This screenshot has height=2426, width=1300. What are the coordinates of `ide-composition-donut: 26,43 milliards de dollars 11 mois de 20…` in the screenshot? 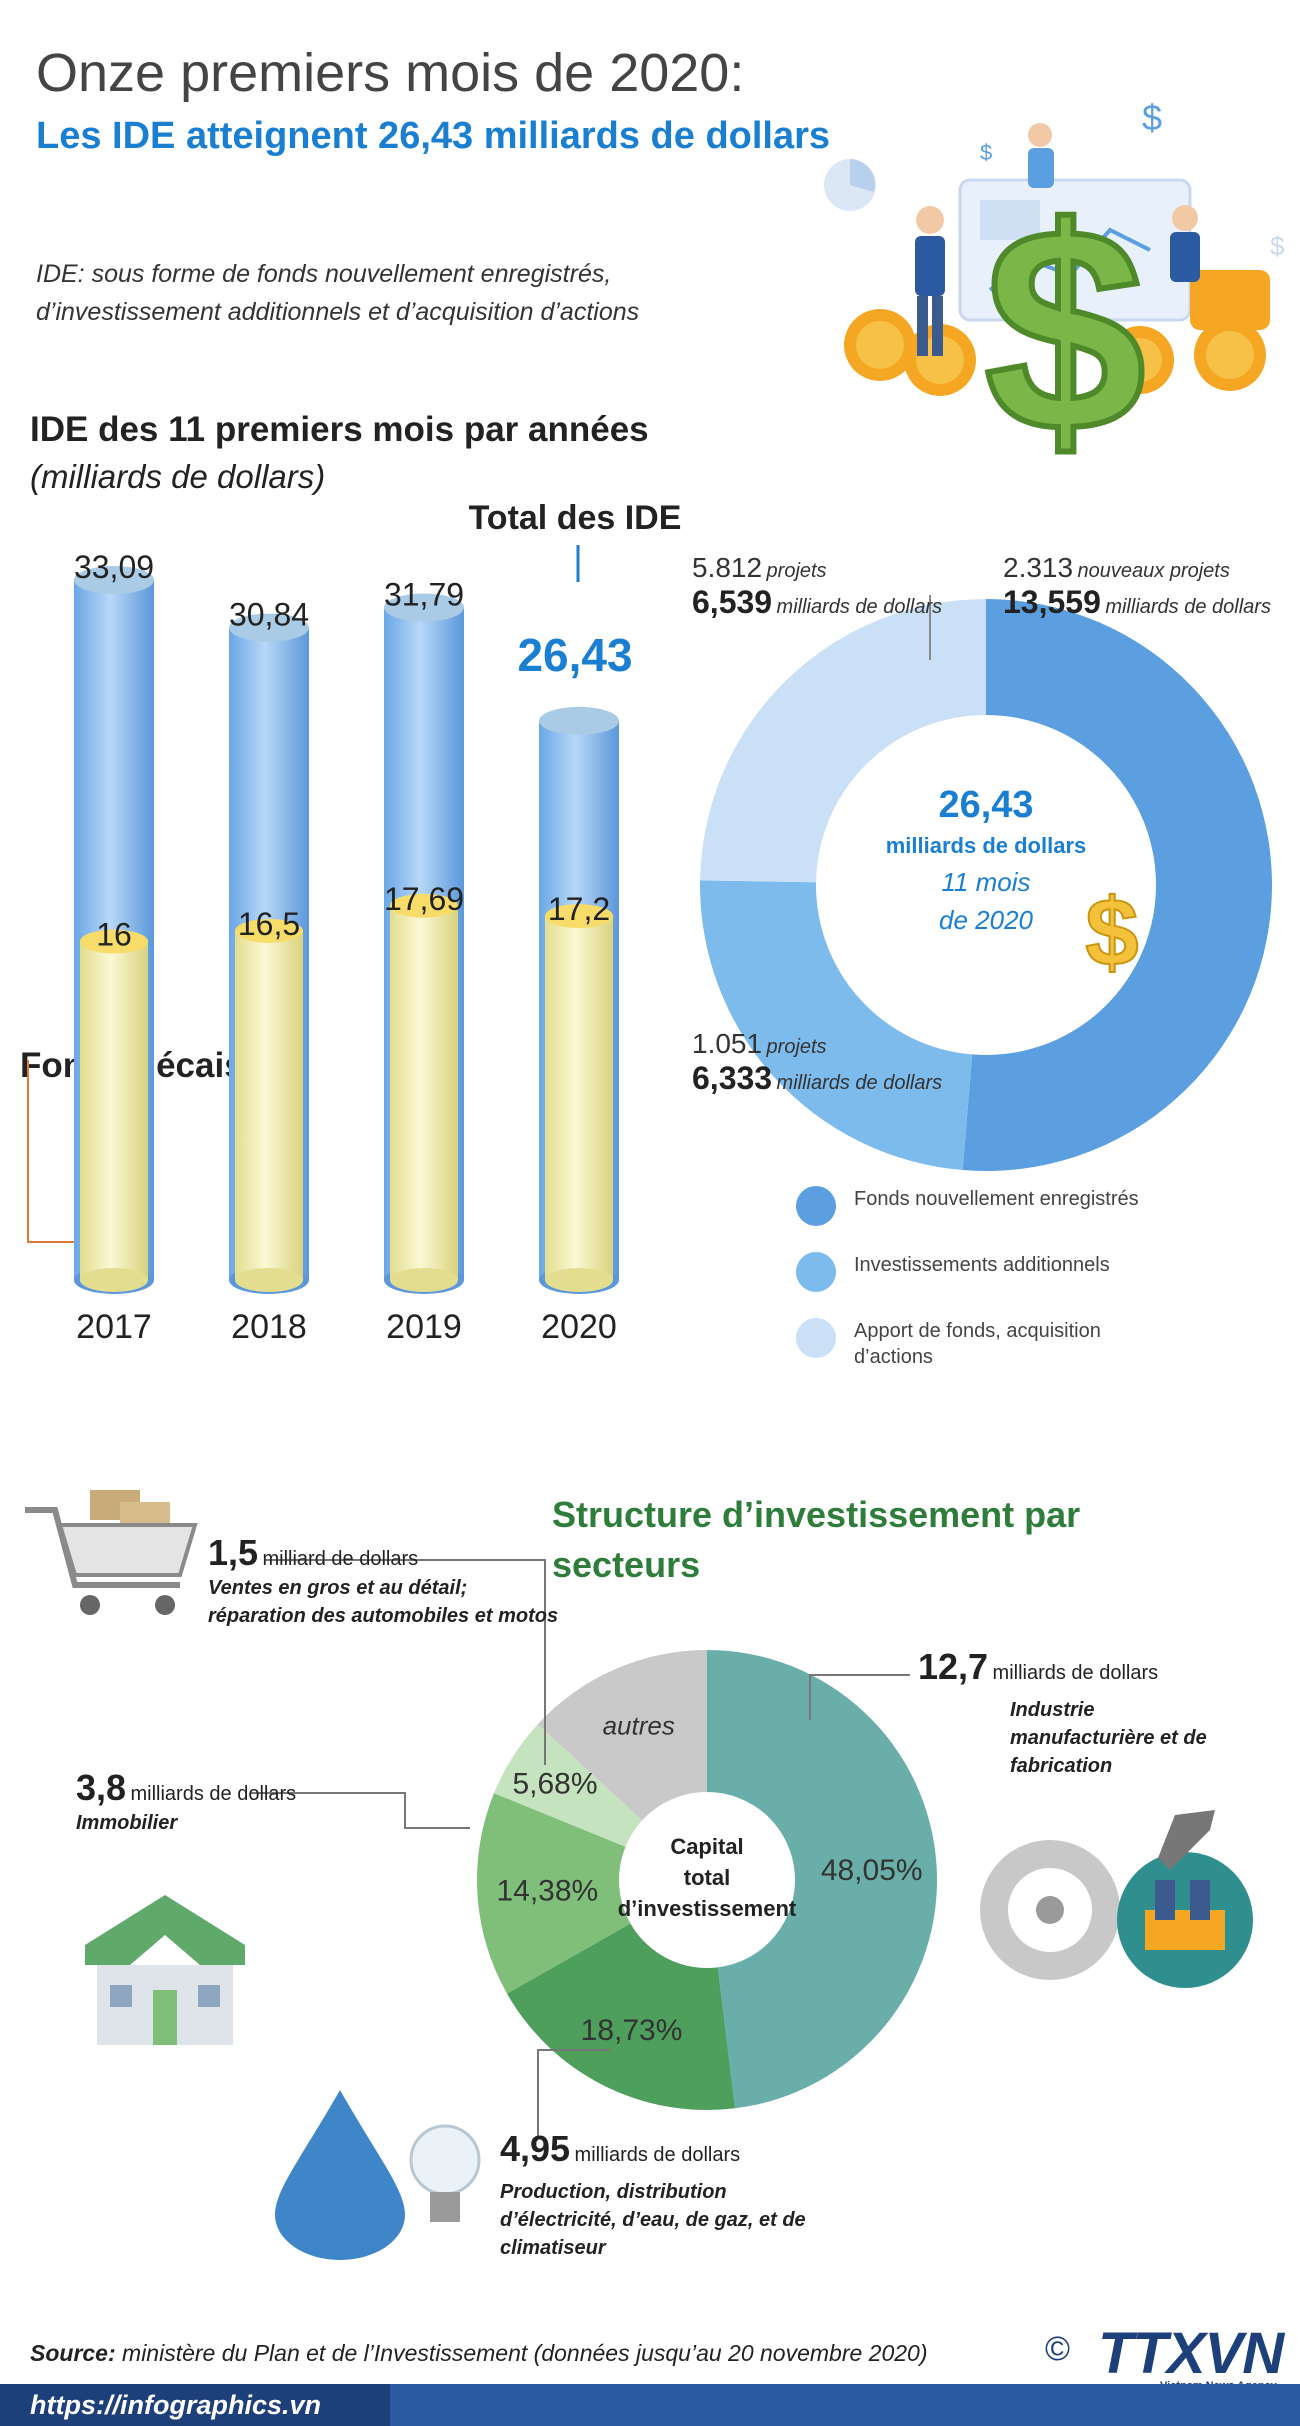 It's located at (986, 883).